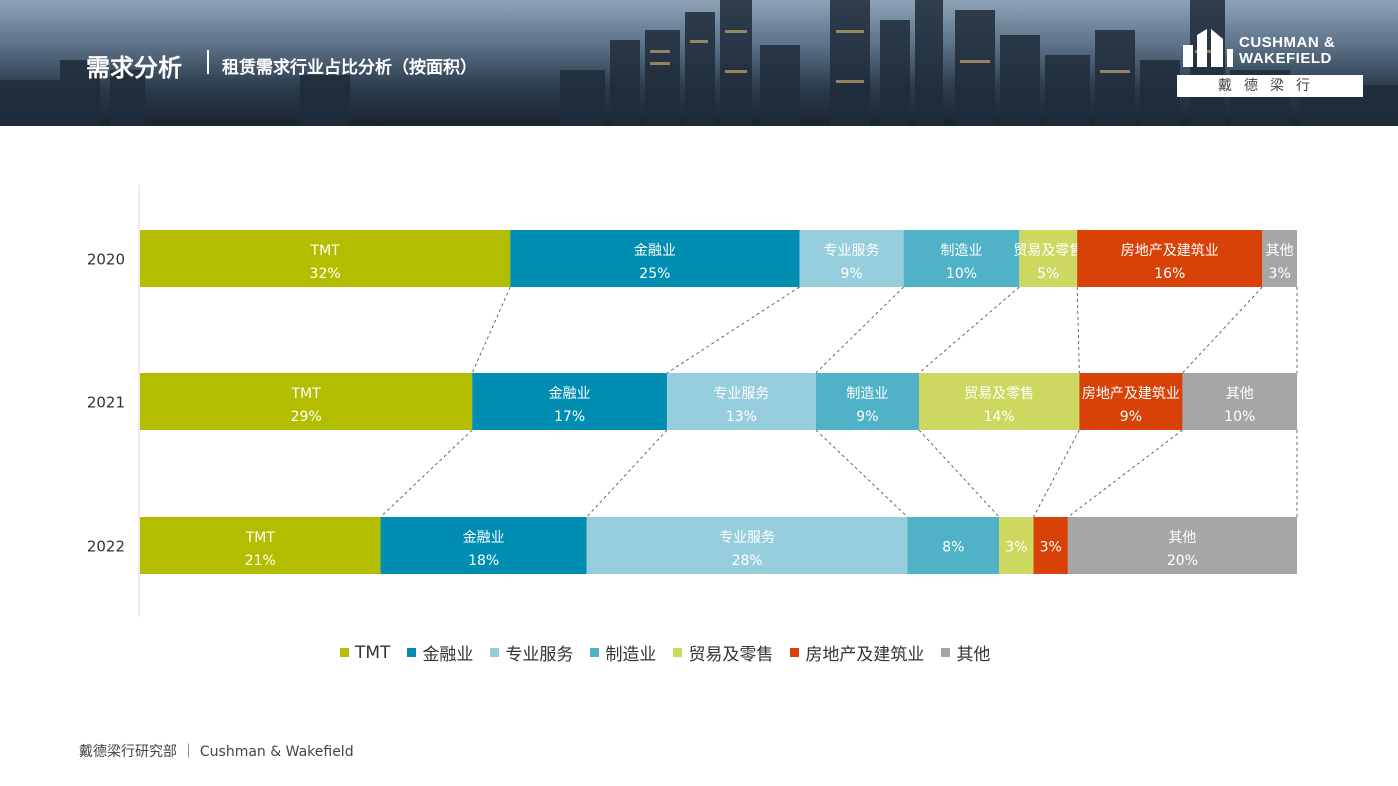 This screenshot has width=1398, height=786. I want to click on bar-data-label: 17%, so click(569, 417).